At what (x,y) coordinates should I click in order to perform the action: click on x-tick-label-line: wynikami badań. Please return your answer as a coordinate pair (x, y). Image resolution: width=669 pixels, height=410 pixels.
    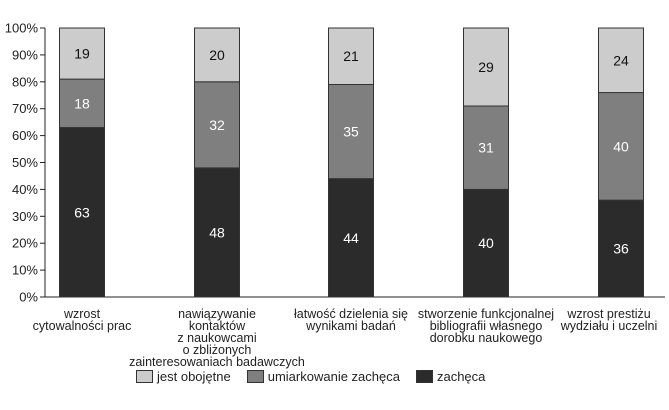
    Looking at the image, I should click on (350, 326).